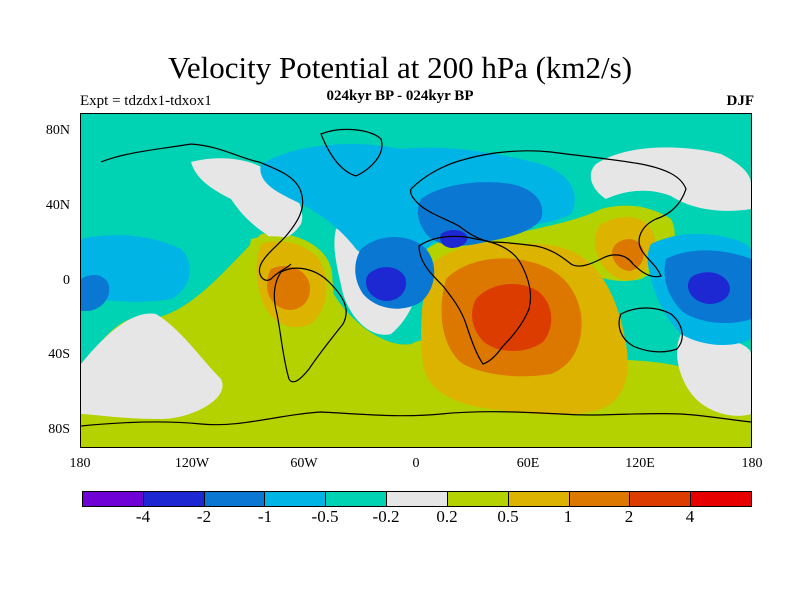  Describe the element at coordinates (480, 214) in the screenshot. I see `field-eurasia-blue-mid` at that location.